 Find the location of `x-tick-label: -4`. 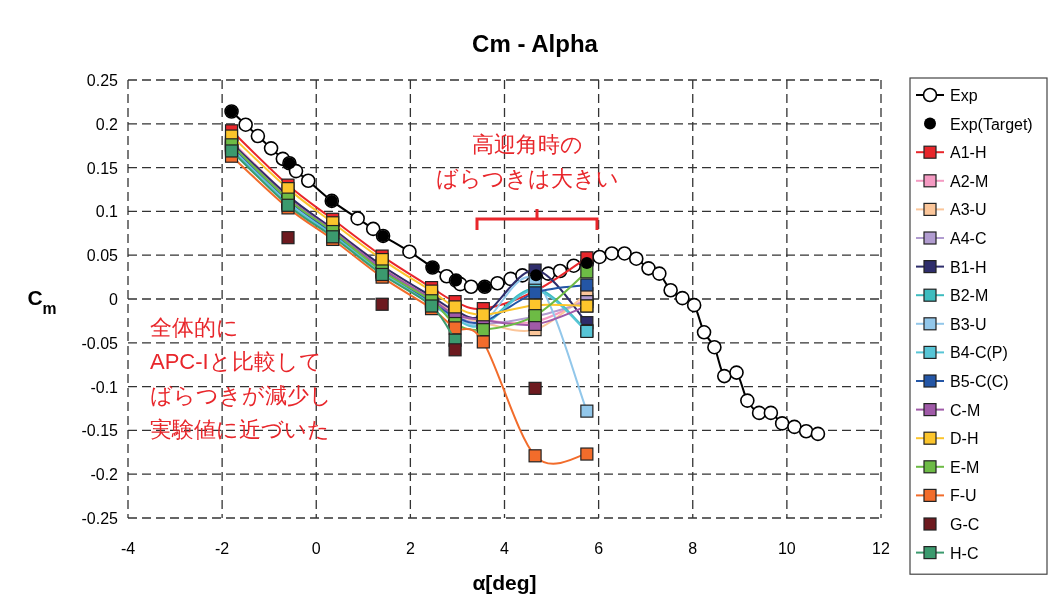

x-tick-label: -4 is located at coordinates (128, 548).